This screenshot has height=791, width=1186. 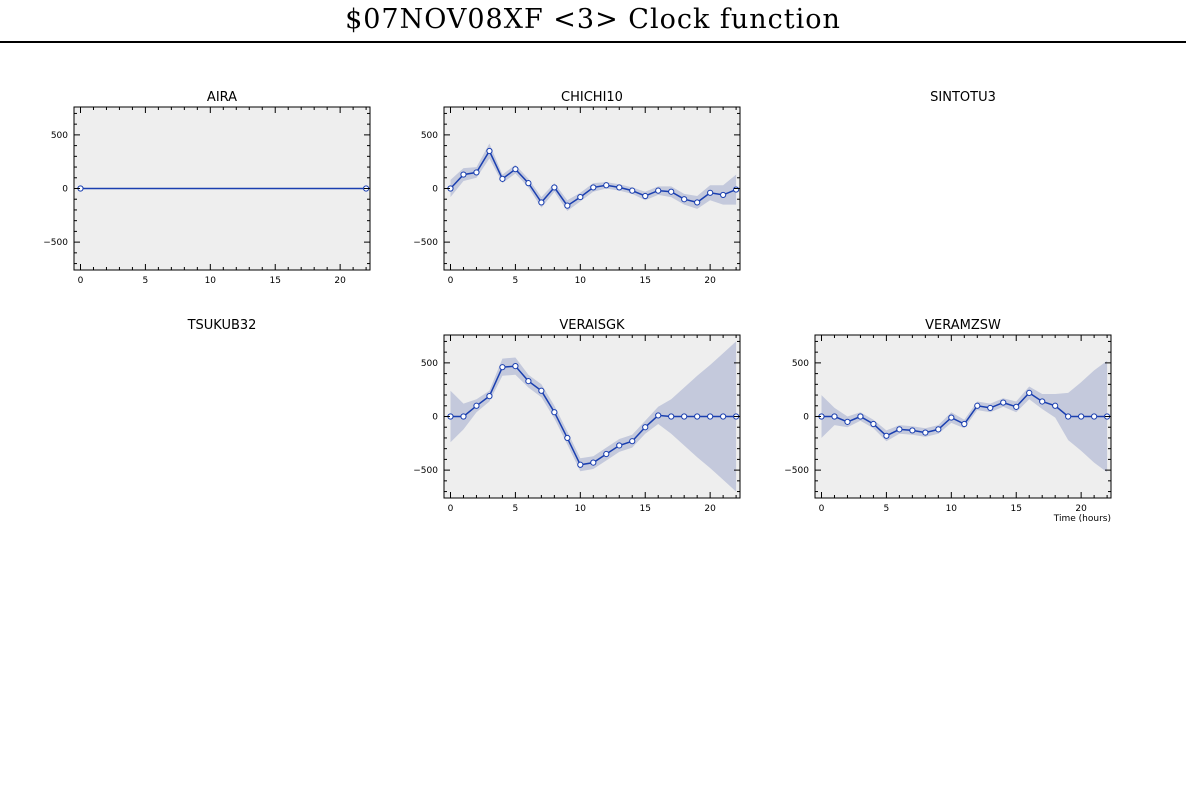 I want to click on chart-panel-aira: AIRA 0 5 10 15 20 −500 0 500, so click(x=207, y=188).